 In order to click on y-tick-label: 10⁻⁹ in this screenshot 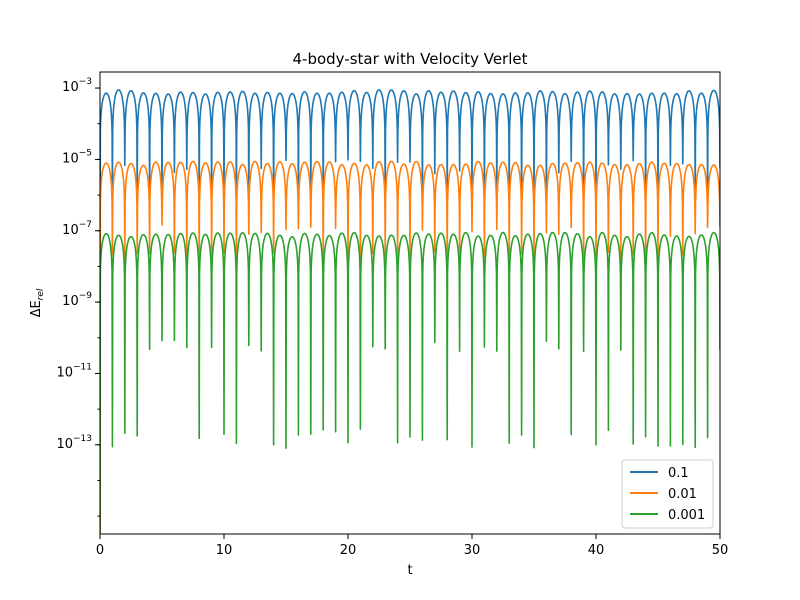, I will do `click(77, 300)`.